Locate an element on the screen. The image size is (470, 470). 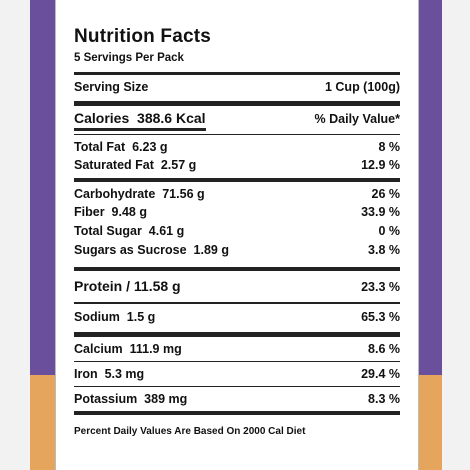
nutrient-dv: 29.4 % is located at coordinates (380, 374).